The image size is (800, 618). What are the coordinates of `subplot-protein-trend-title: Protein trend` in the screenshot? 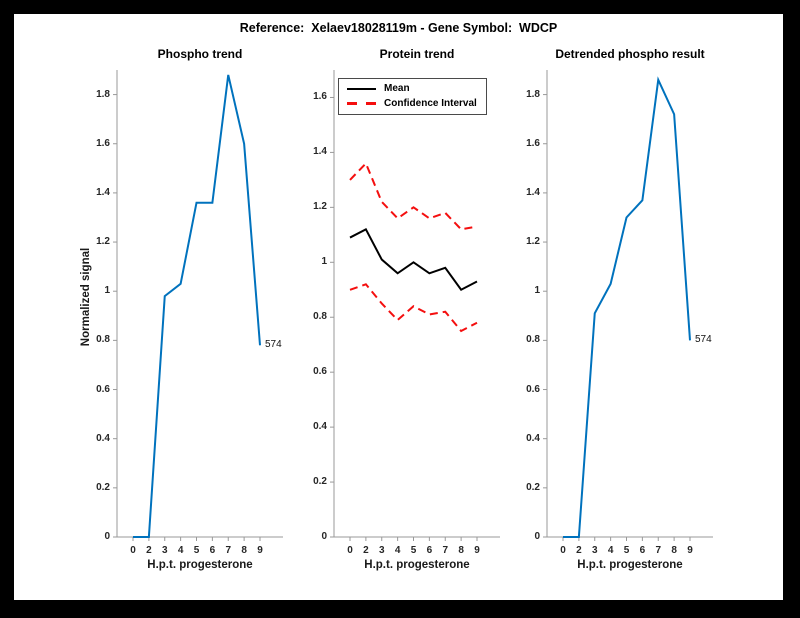 It's located at (417, 54).